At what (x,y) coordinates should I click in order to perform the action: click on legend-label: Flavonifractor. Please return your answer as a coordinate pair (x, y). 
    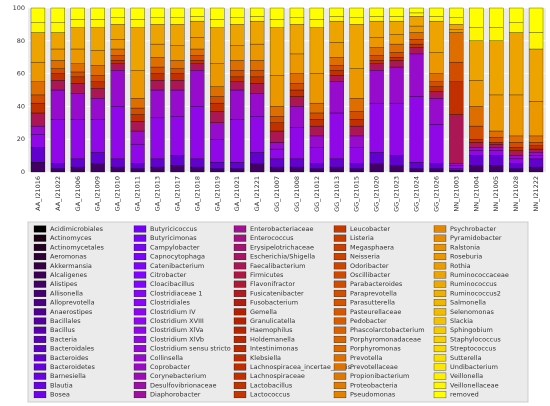
    Looking at the image, I should click on (272, 284).